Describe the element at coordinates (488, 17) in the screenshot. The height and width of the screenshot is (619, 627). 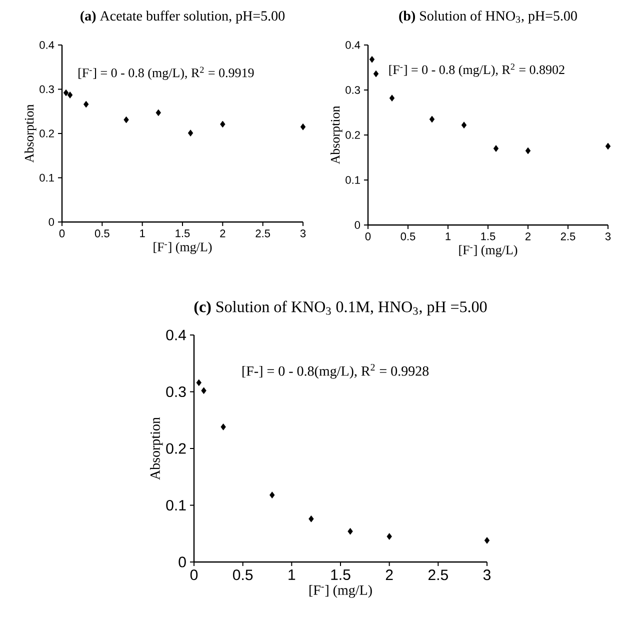
I see `chart-title: (b) Solution of HNO$_{3}$, pH=5.00` at that location.